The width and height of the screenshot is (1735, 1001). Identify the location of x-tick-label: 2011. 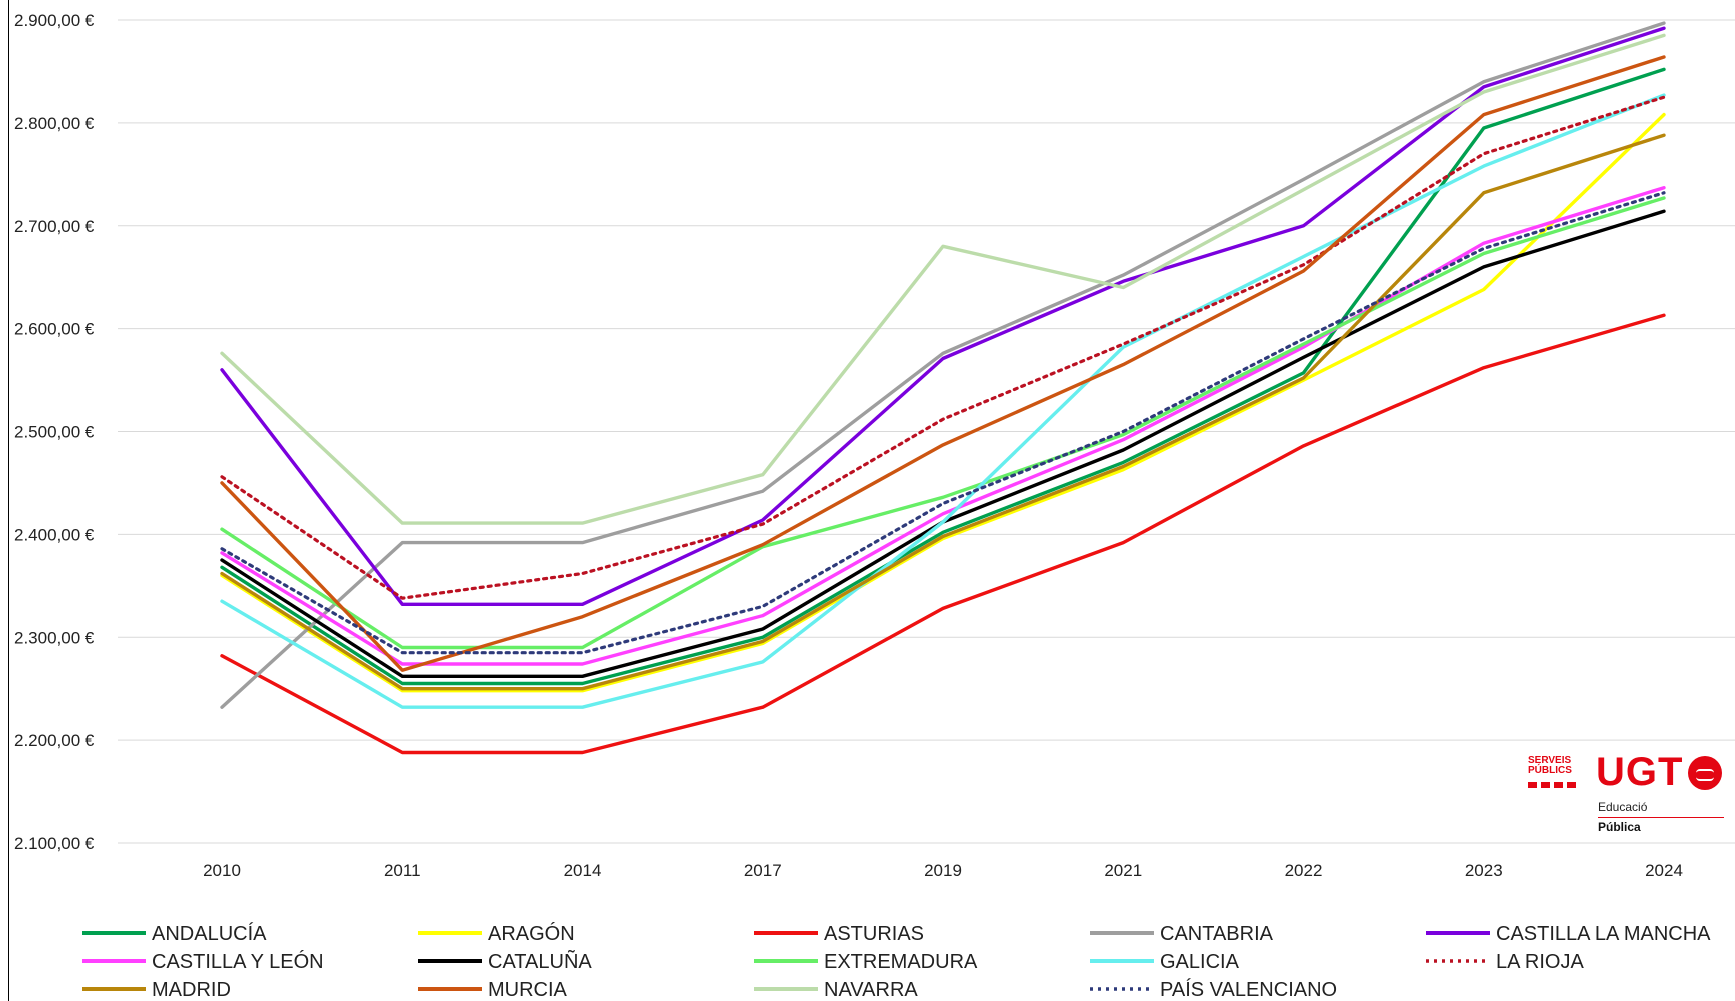
(402, 870).